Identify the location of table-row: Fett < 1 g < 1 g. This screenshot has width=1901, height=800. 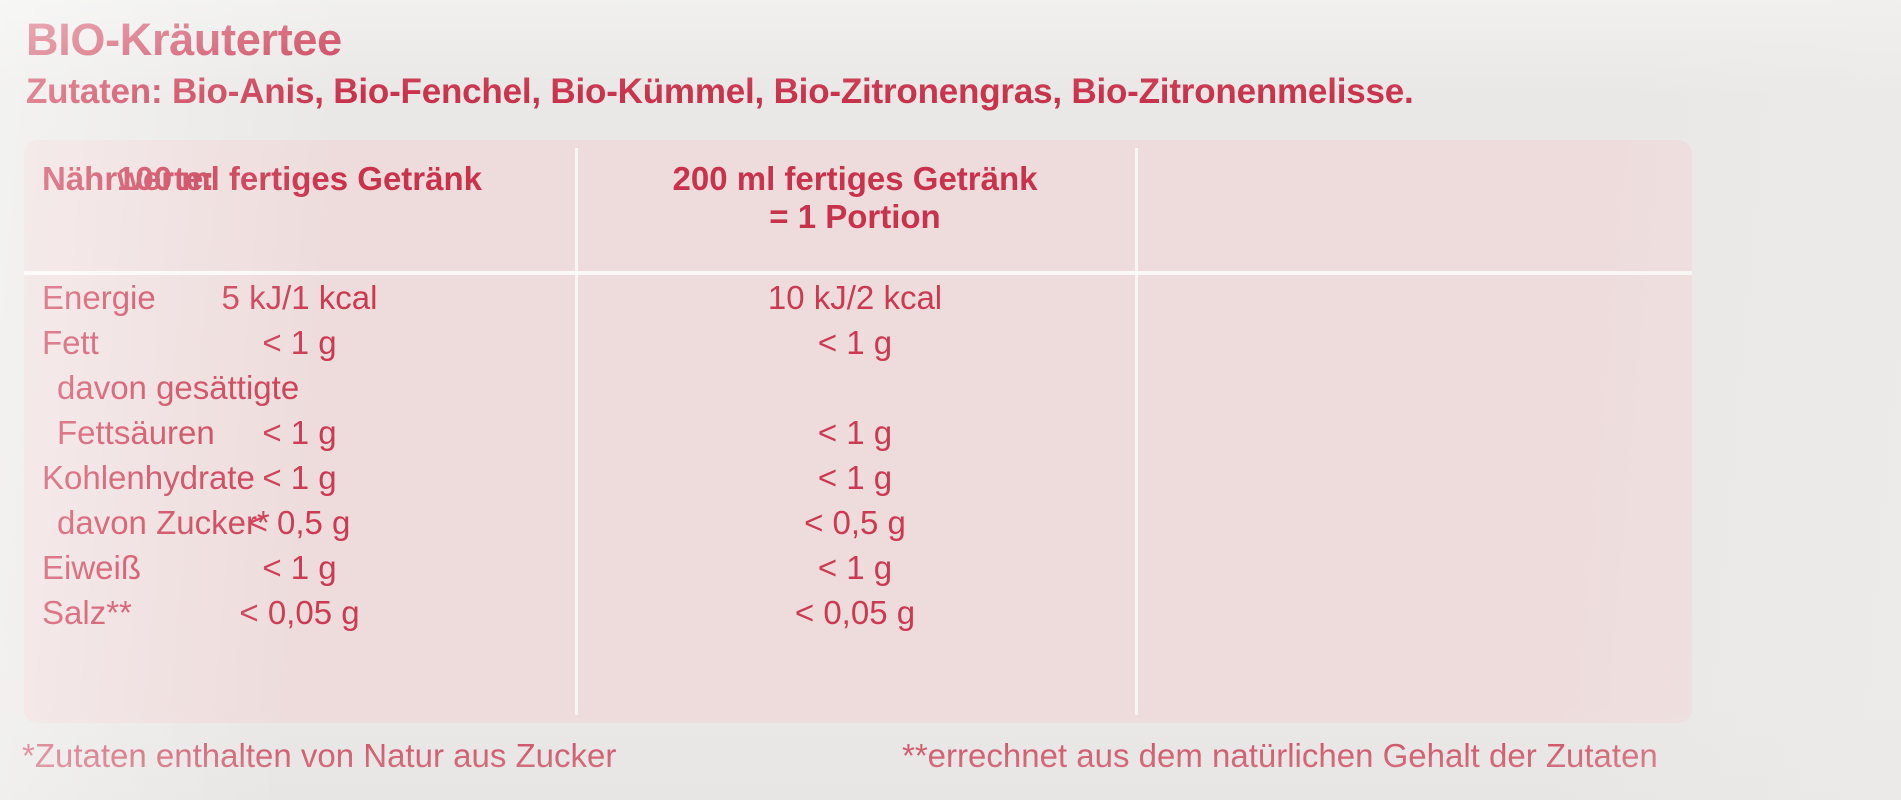
(858, 342).